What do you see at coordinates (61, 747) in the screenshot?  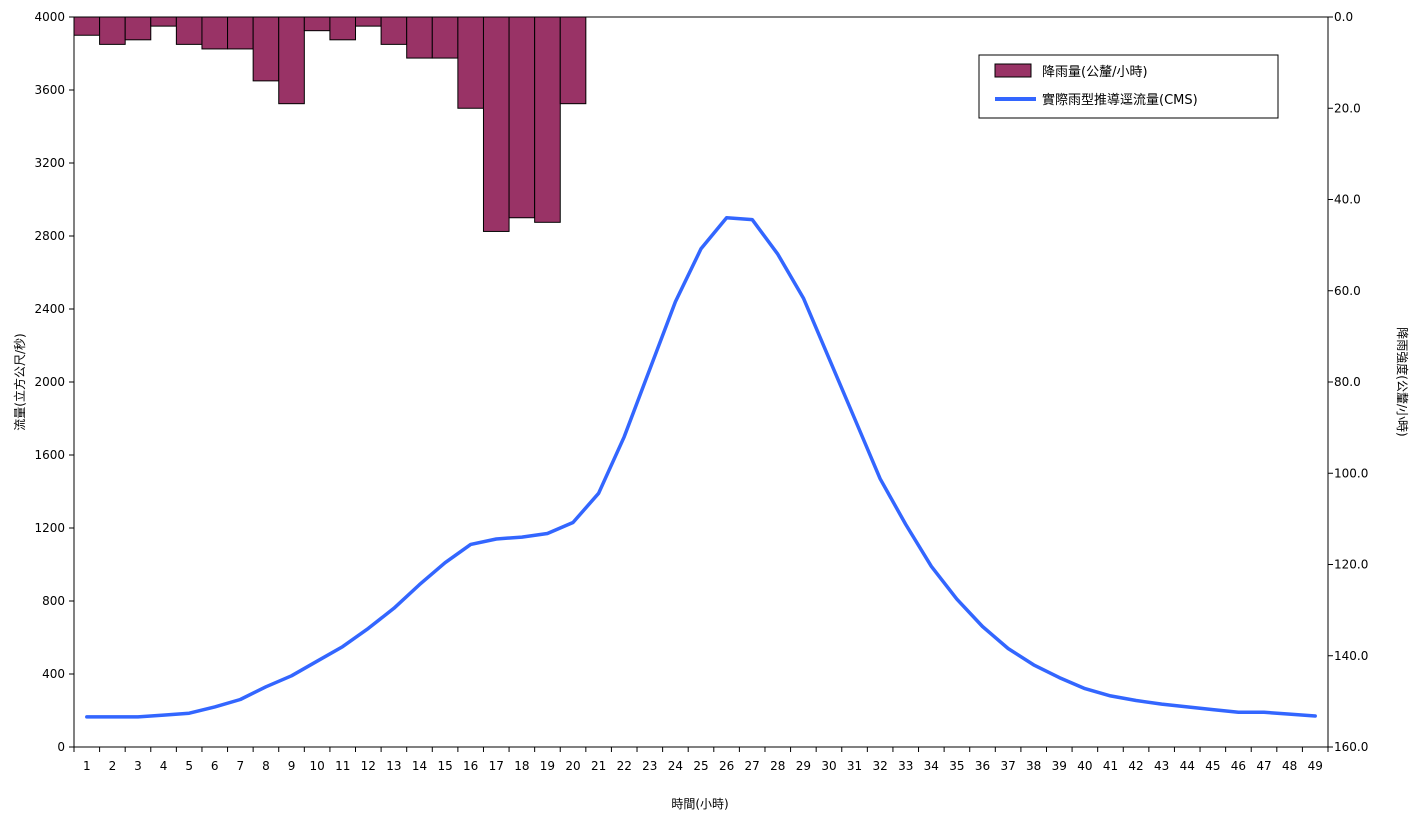 I see `y-left-tick-label: 0` at bounding box center [61, 747].